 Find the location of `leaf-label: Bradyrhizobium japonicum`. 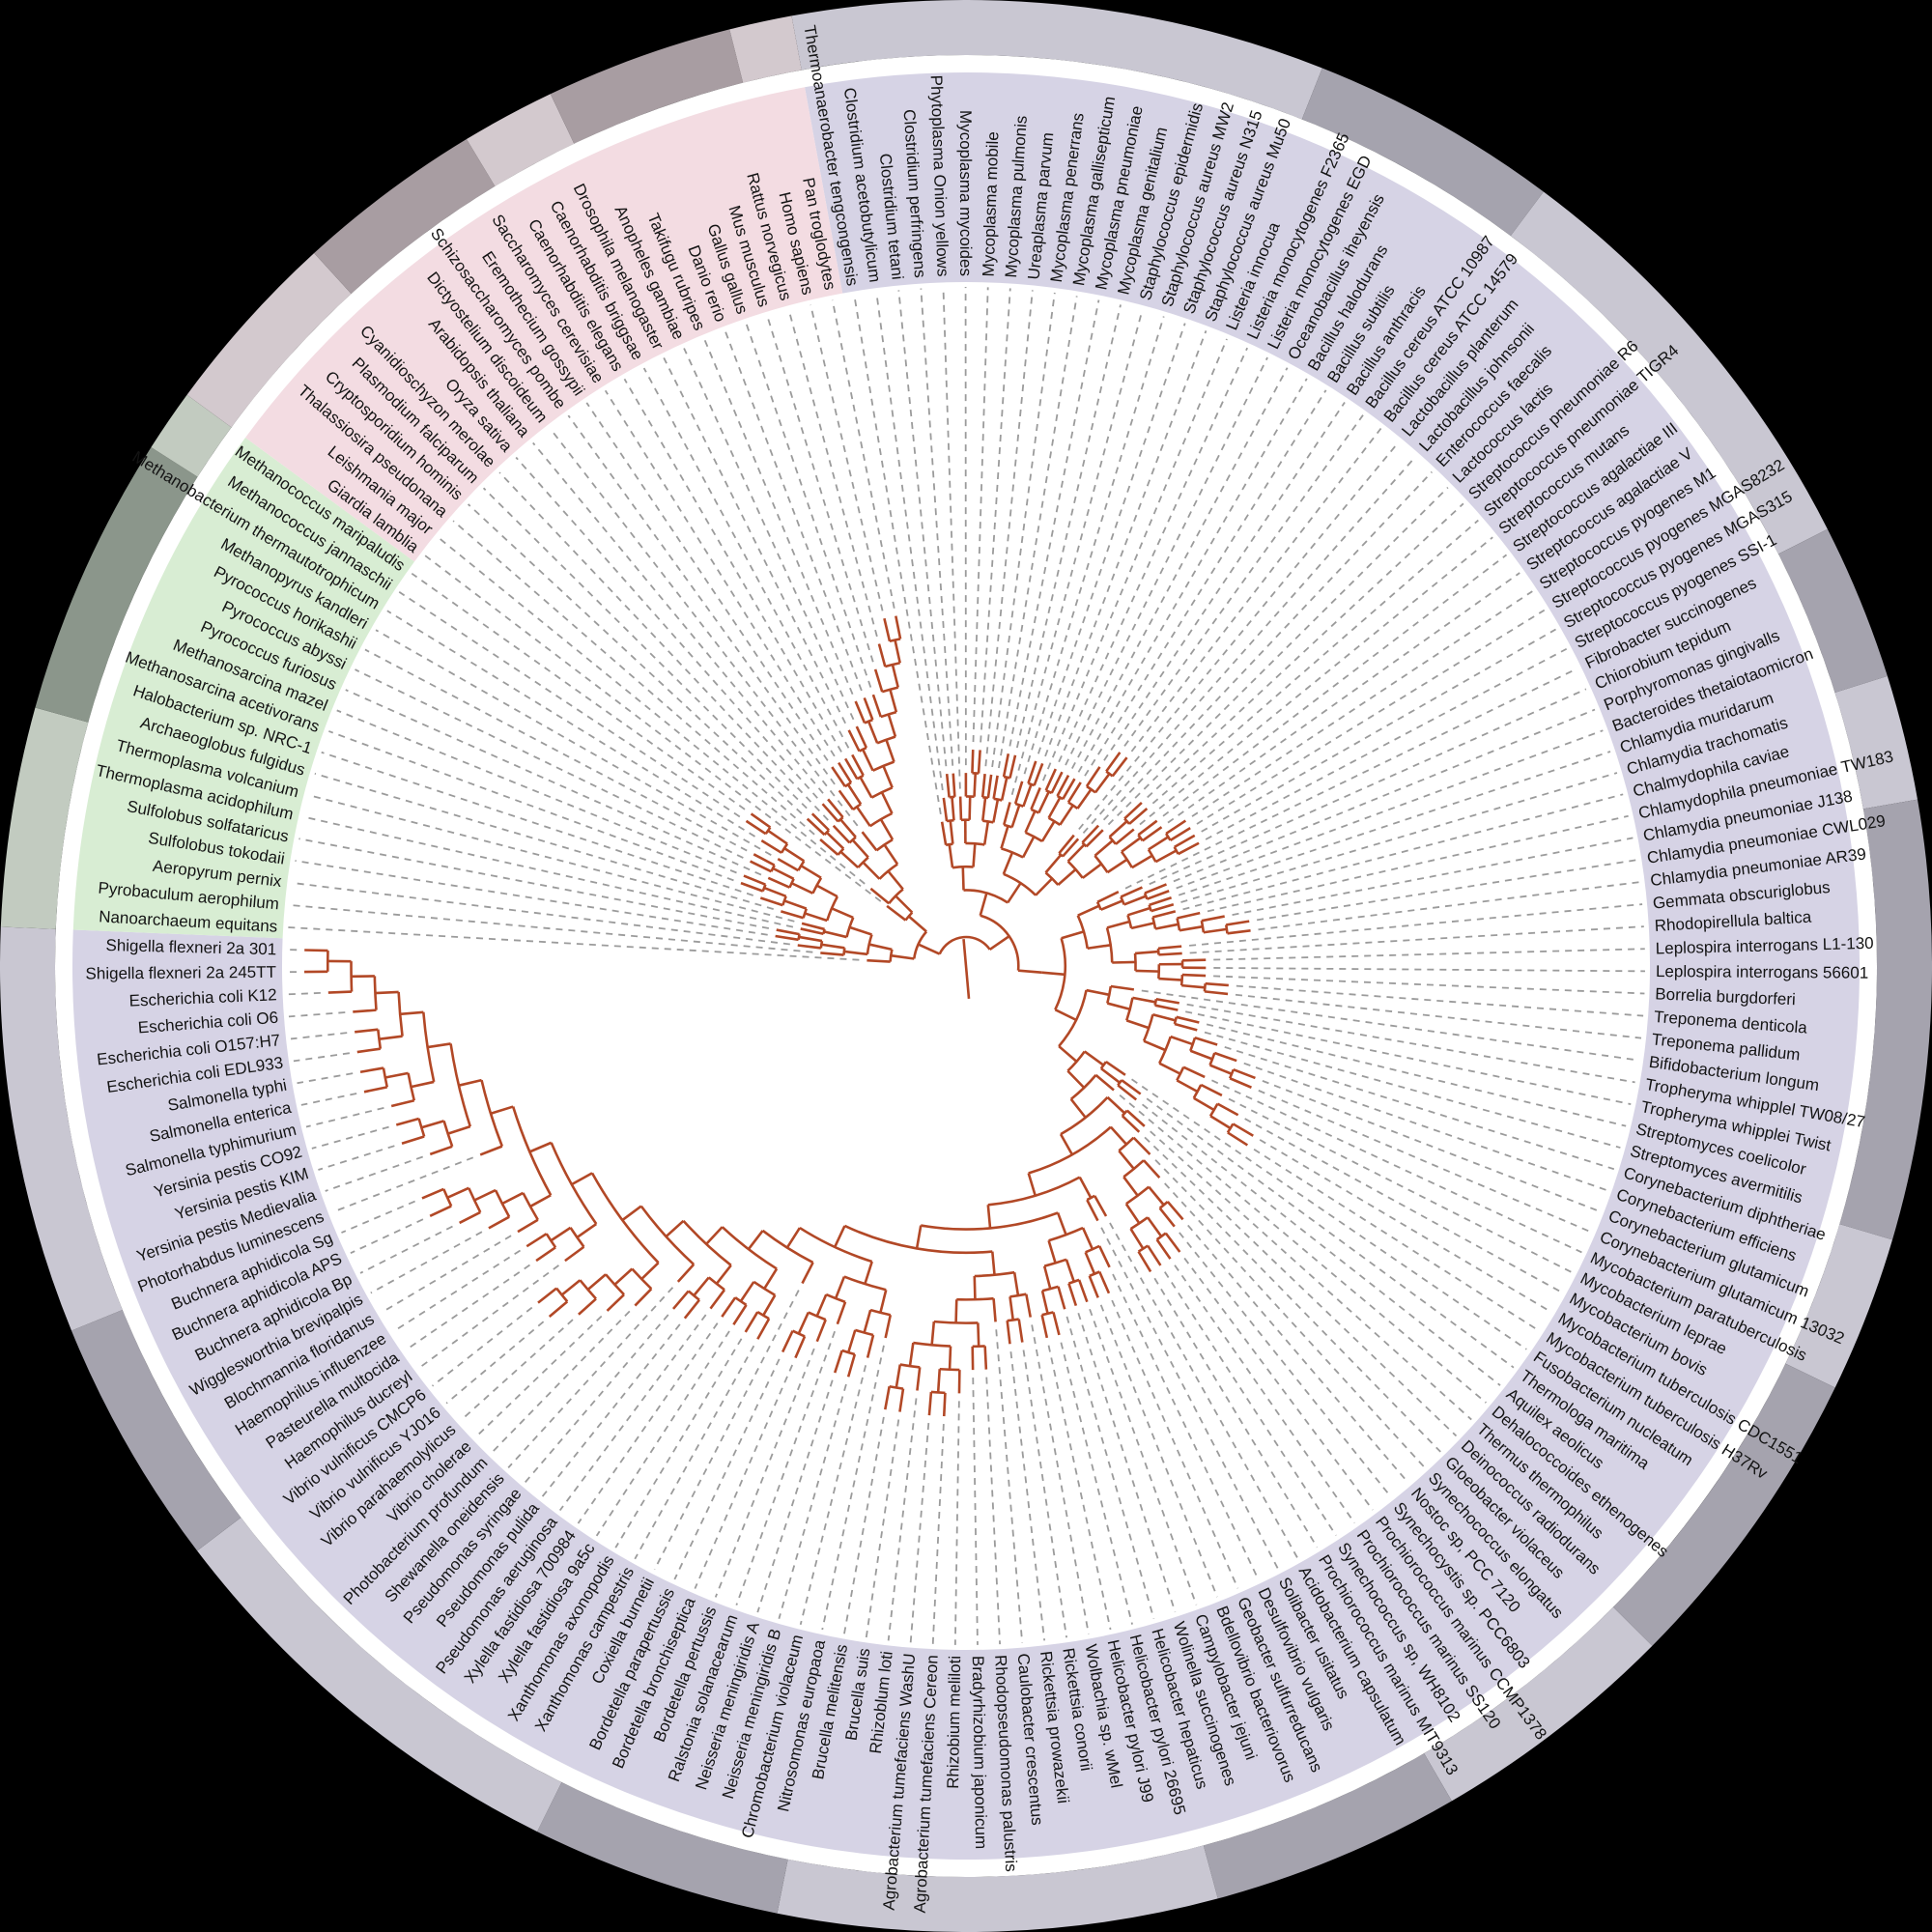

leaf-label: Bradyrhizobium japonicum is located at coordinates (979, 1753).